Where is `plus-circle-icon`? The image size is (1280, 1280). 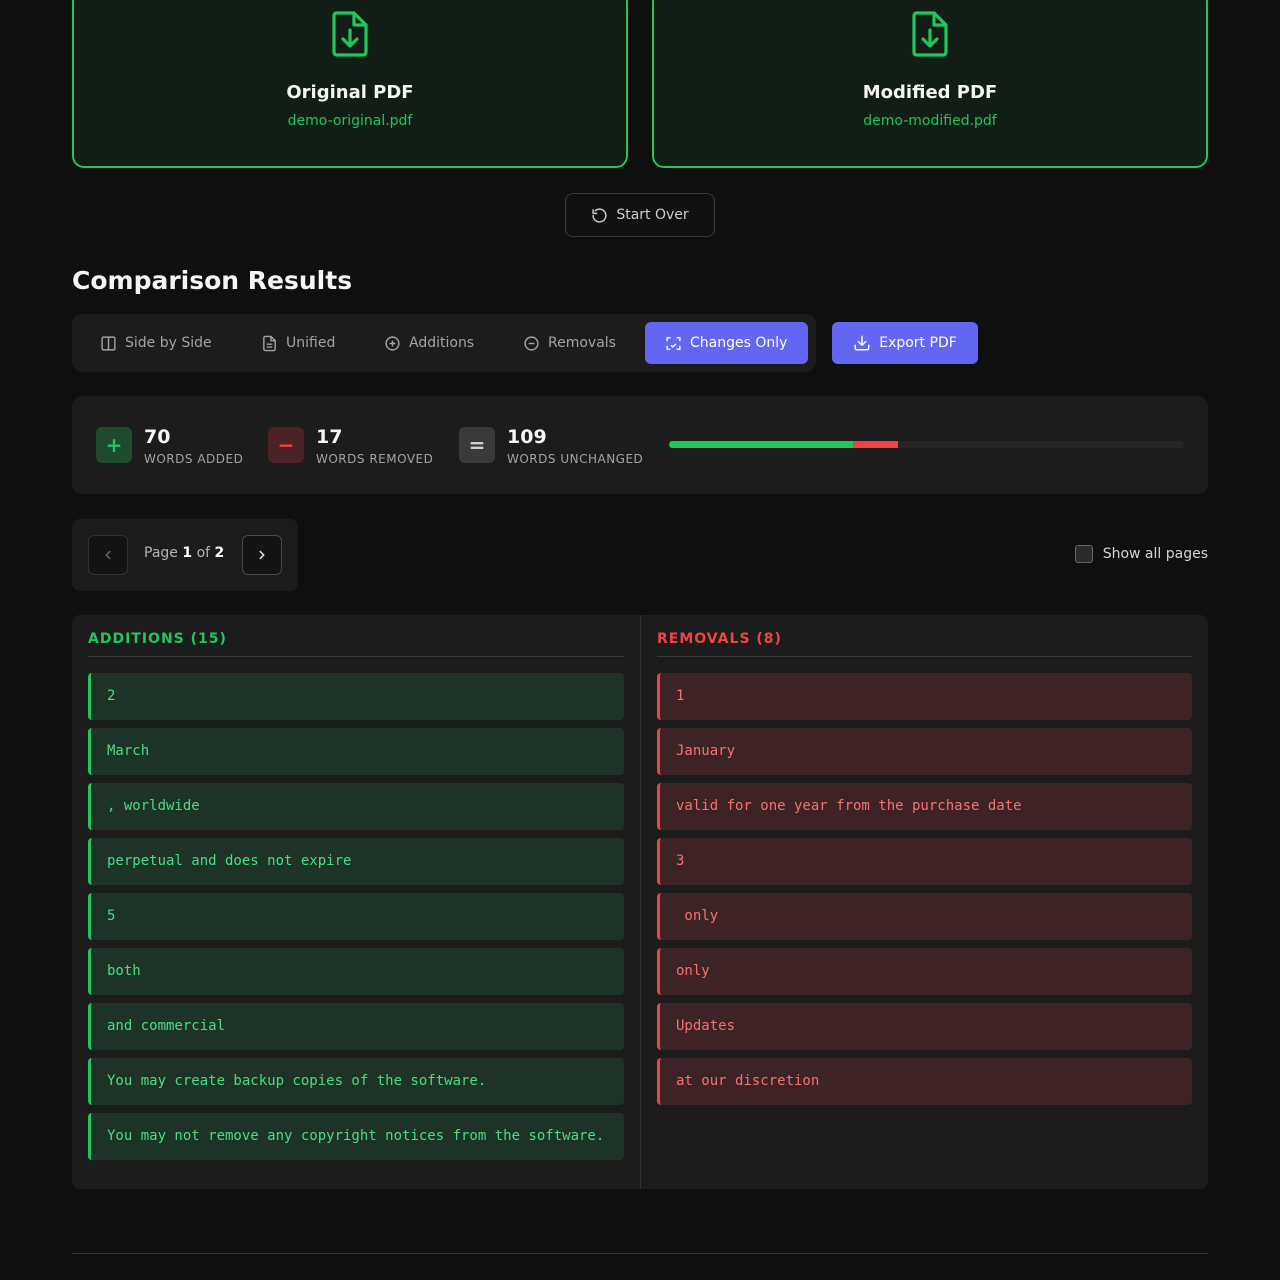 plus-circle-icon is located at coordinates (392, 343).